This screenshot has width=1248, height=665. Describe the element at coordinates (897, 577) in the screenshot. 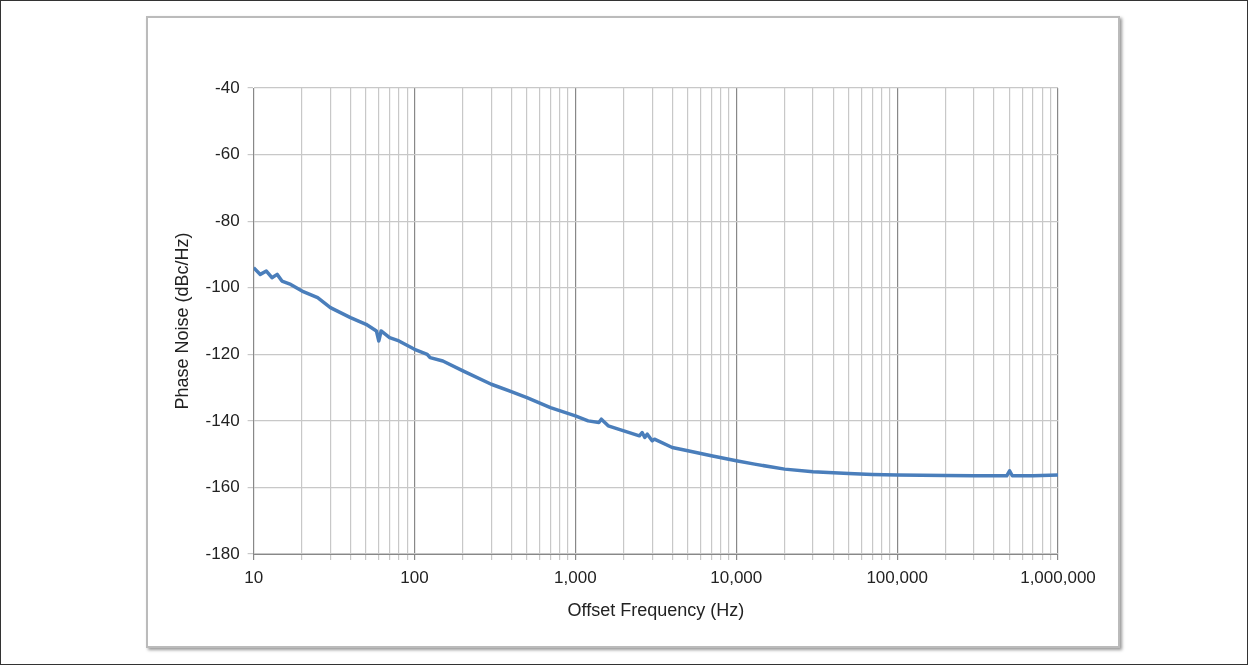

I see `x-tick-label: 100,000` at that location.